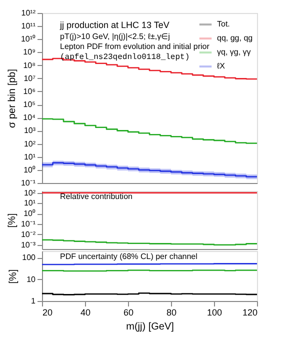  Describe the element at coordinates (235, 38) in the screenshot. I see `legend-label: qq, gg, qg` at that location.